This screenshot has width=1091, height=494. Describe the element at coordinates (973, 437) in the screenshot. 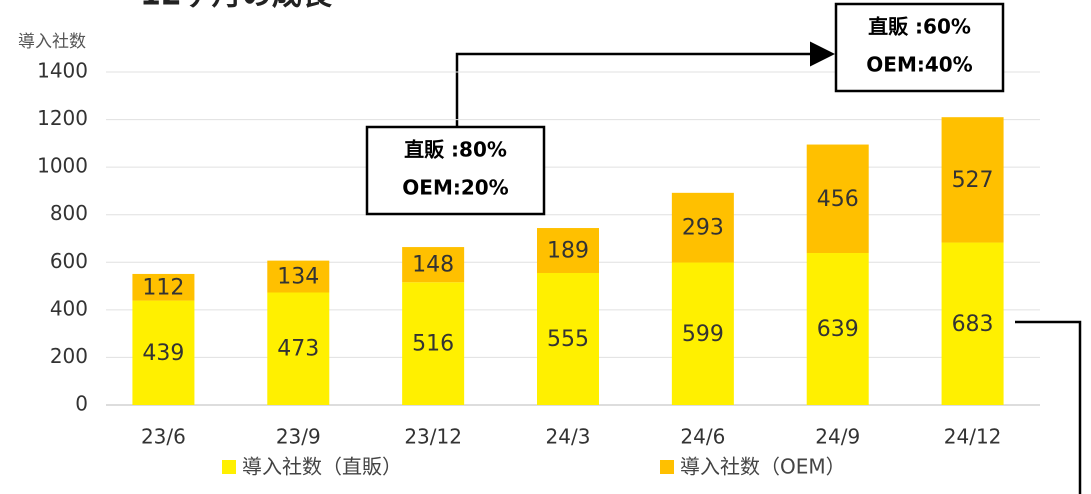

I see `x-tick-label: 24/12` at that location.